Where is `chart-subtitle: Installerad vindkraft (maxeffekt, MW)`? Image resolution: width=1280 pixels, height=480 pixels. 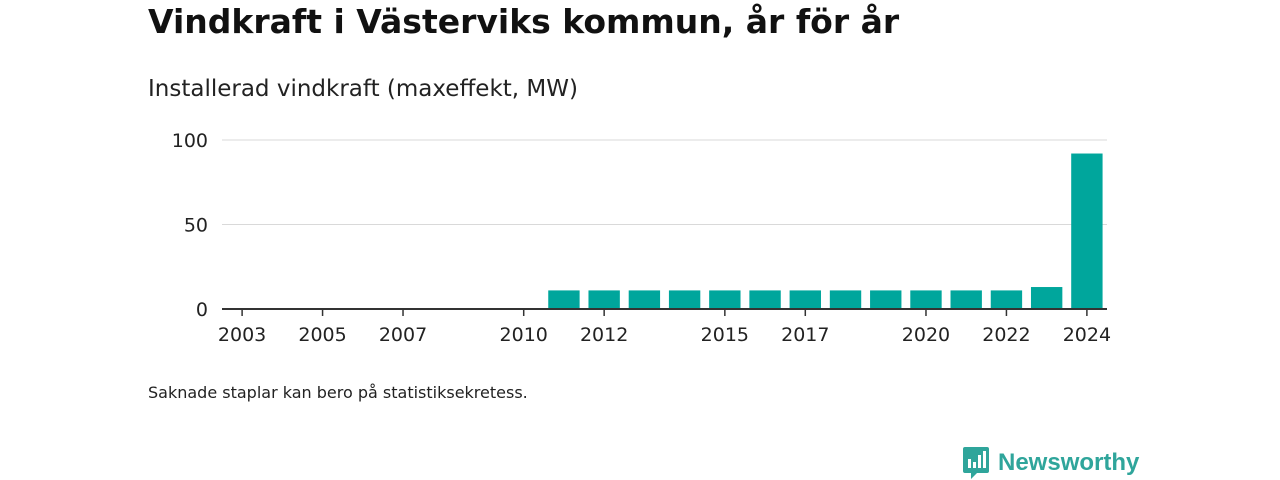 chart-subtitle: Installerad vindkraft (maxeffekt, MW) is located at coordinates (363, 89).